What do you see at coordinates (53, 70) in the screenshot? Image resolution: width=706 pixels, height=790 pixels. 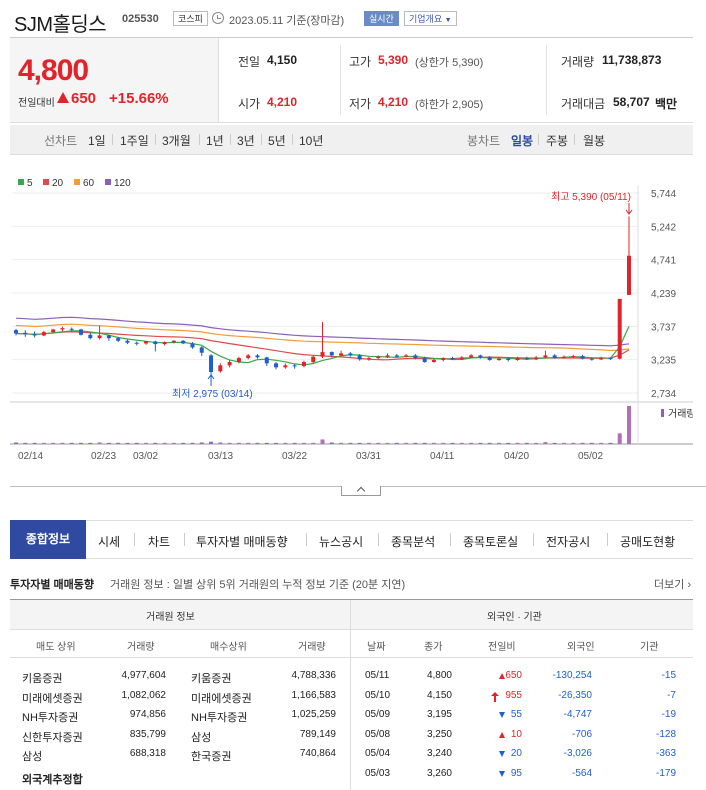 I see `current-price: 4,800` at bounding box center [53, 70].